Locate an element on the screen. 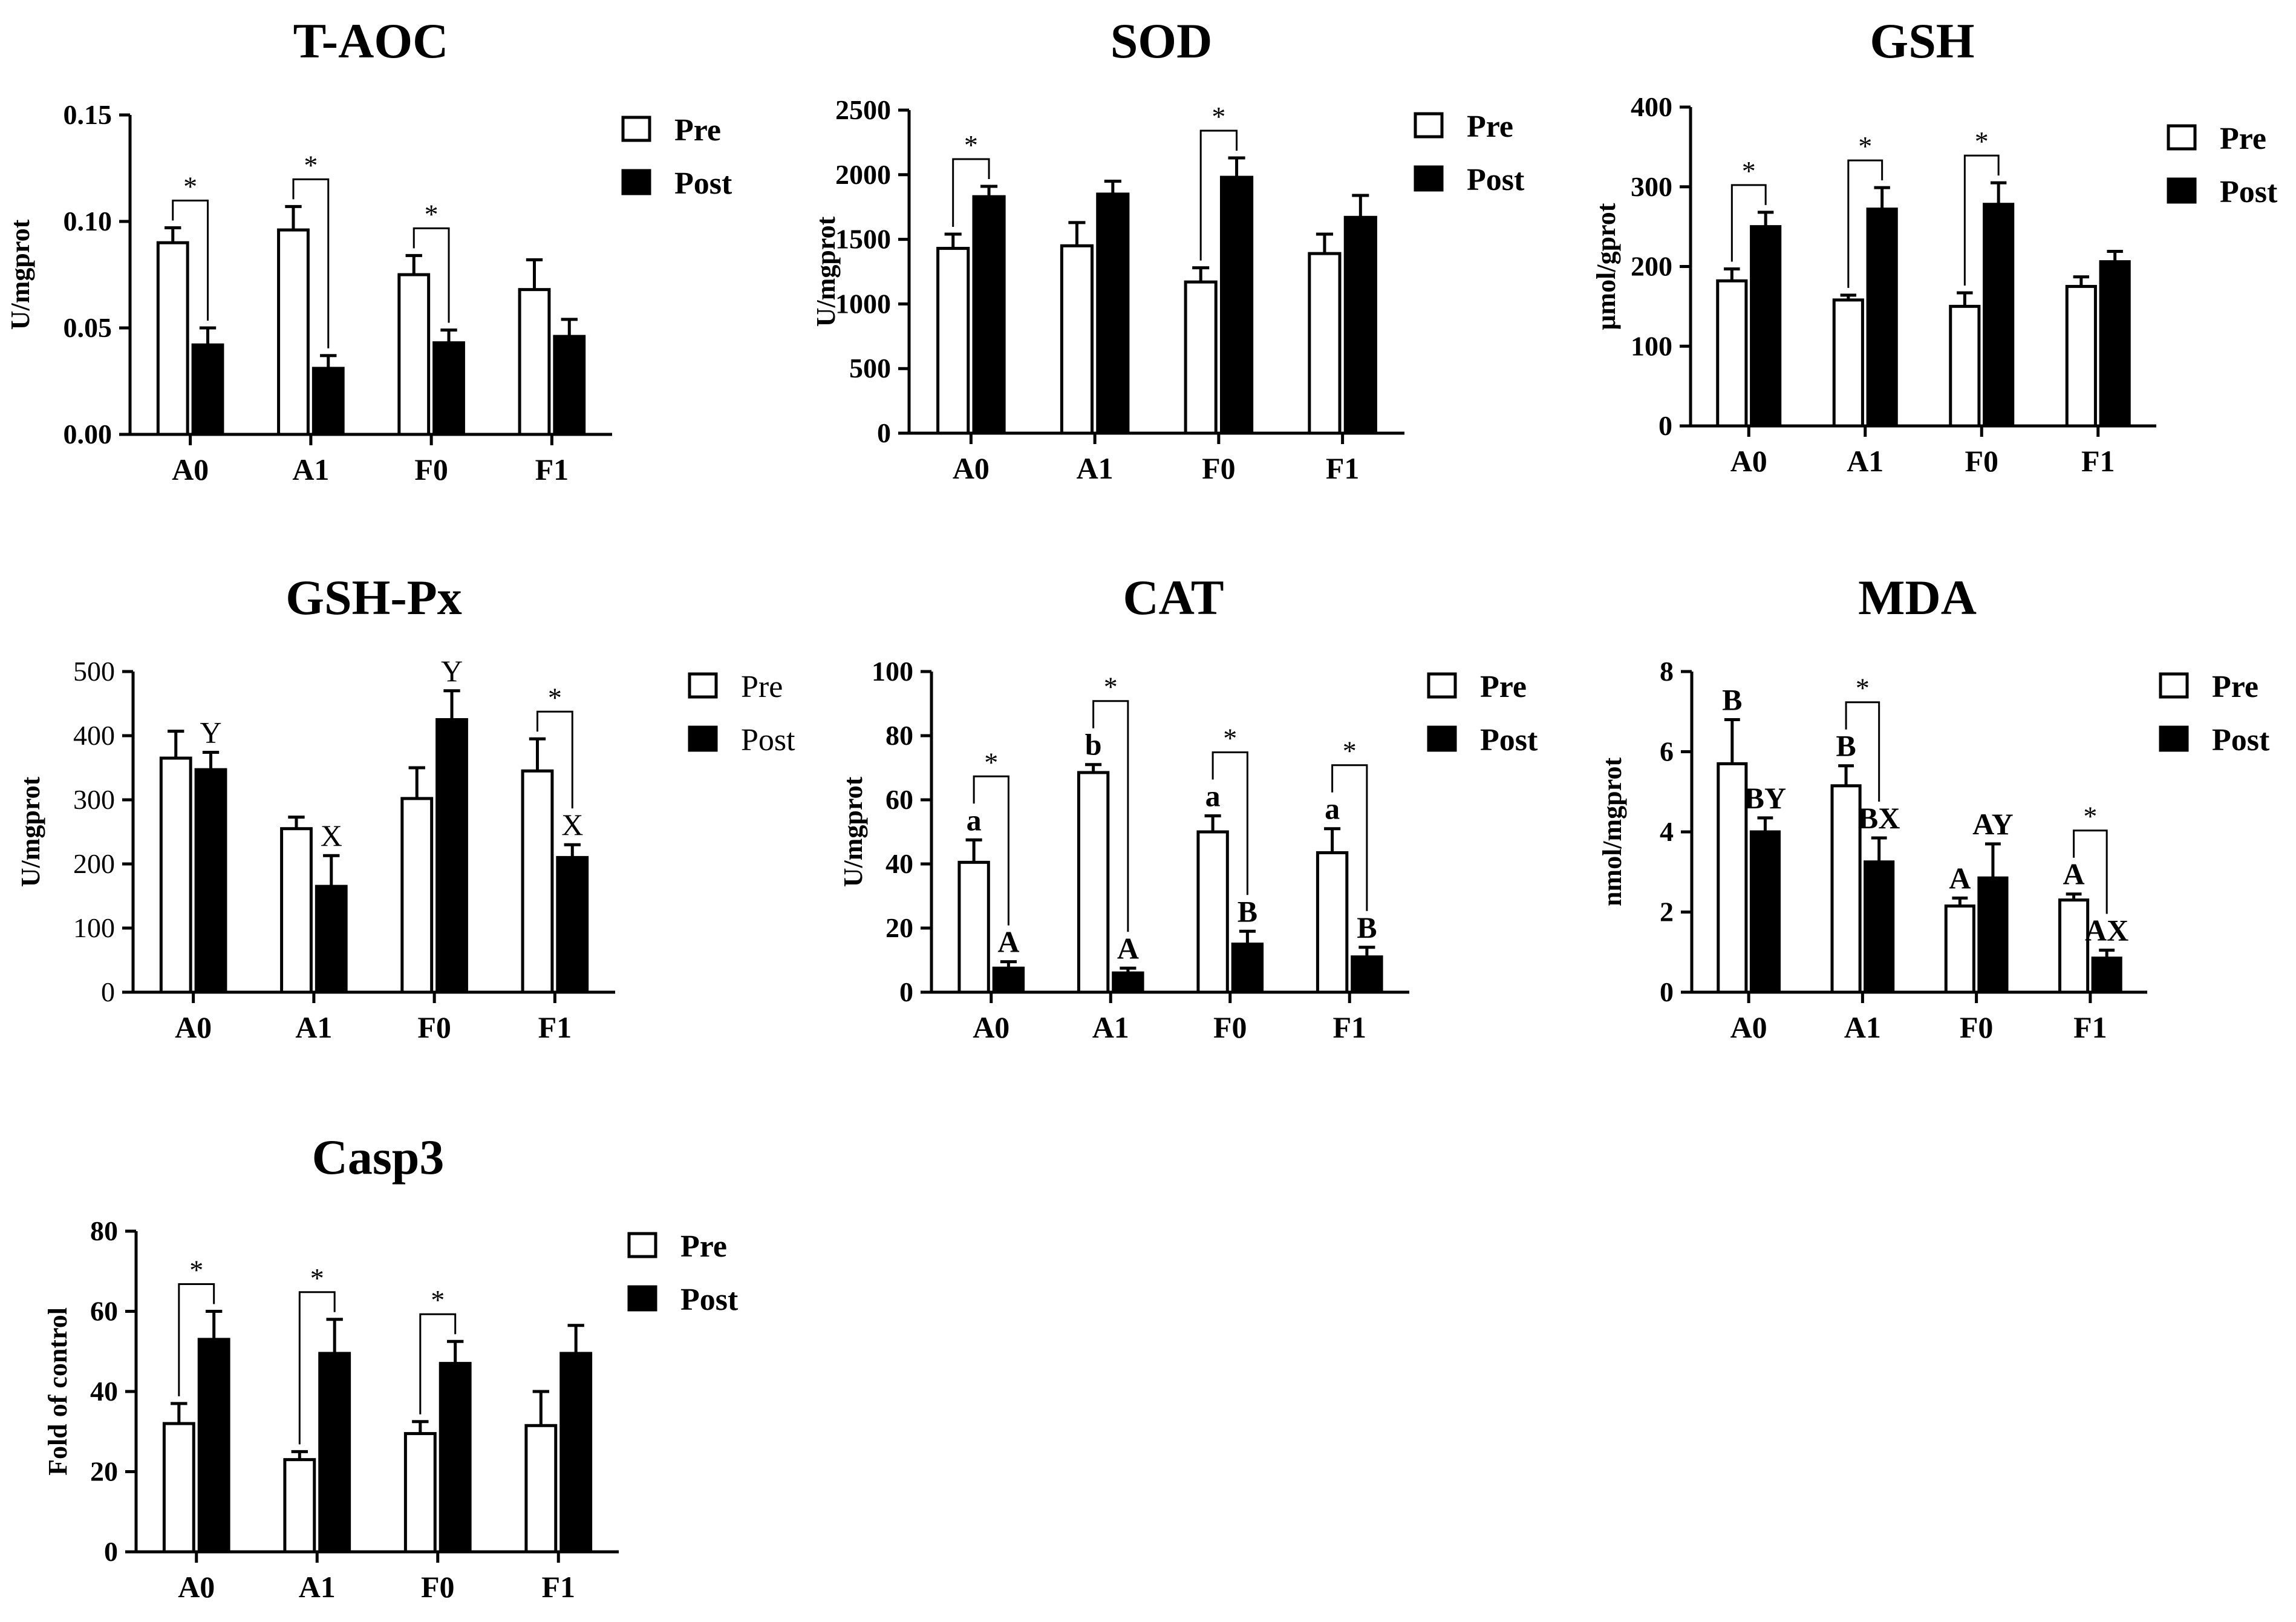  x-tick-label: A1 is located at coordinates (1111, 1027).